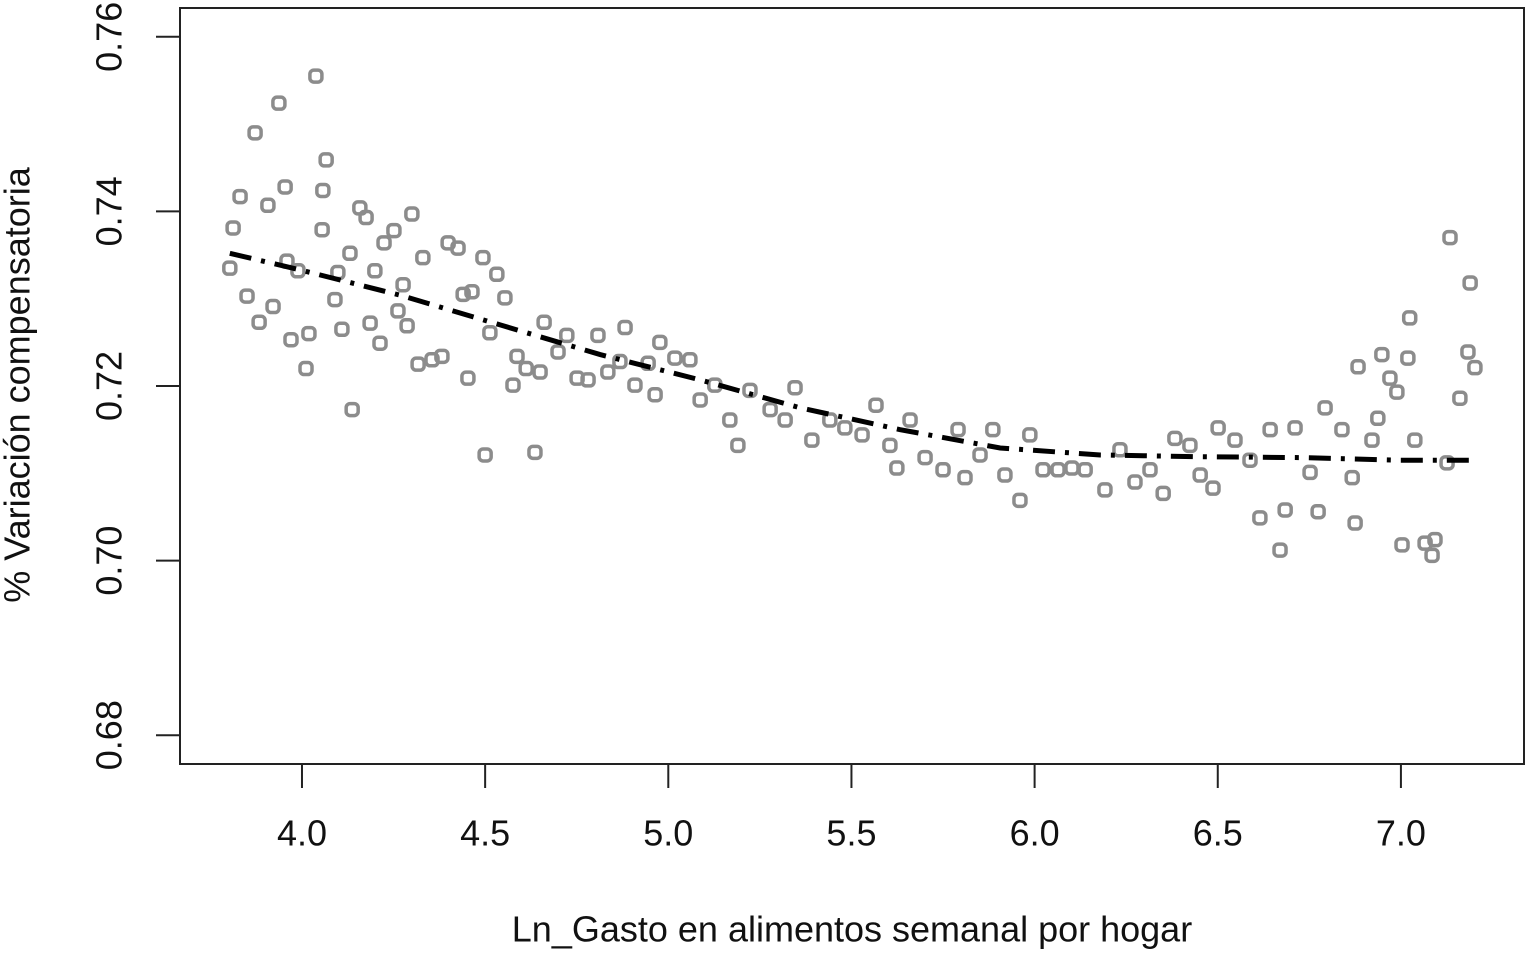  Describe the element at coordinates (1401, 833) in the screenshot. I see `x-tick-label: 7.0` at that location.